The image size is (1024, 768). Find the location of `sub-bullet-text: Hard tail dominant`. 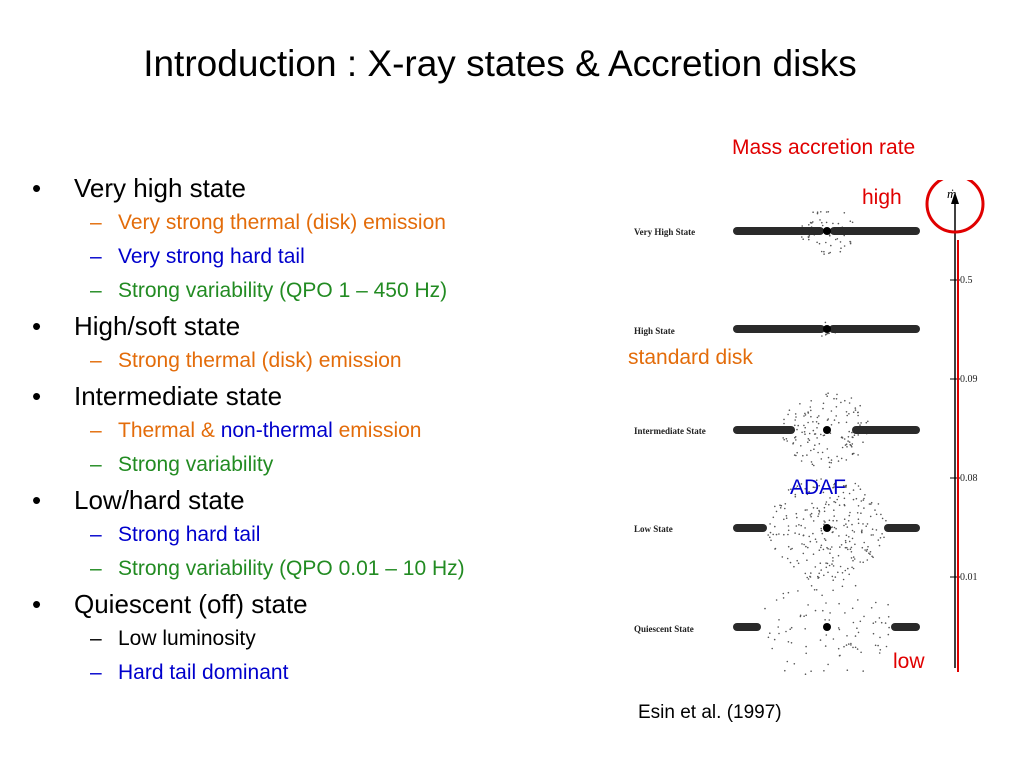

sub-bullet-text: Hard tail dominant is located at coordinates (203, 672).